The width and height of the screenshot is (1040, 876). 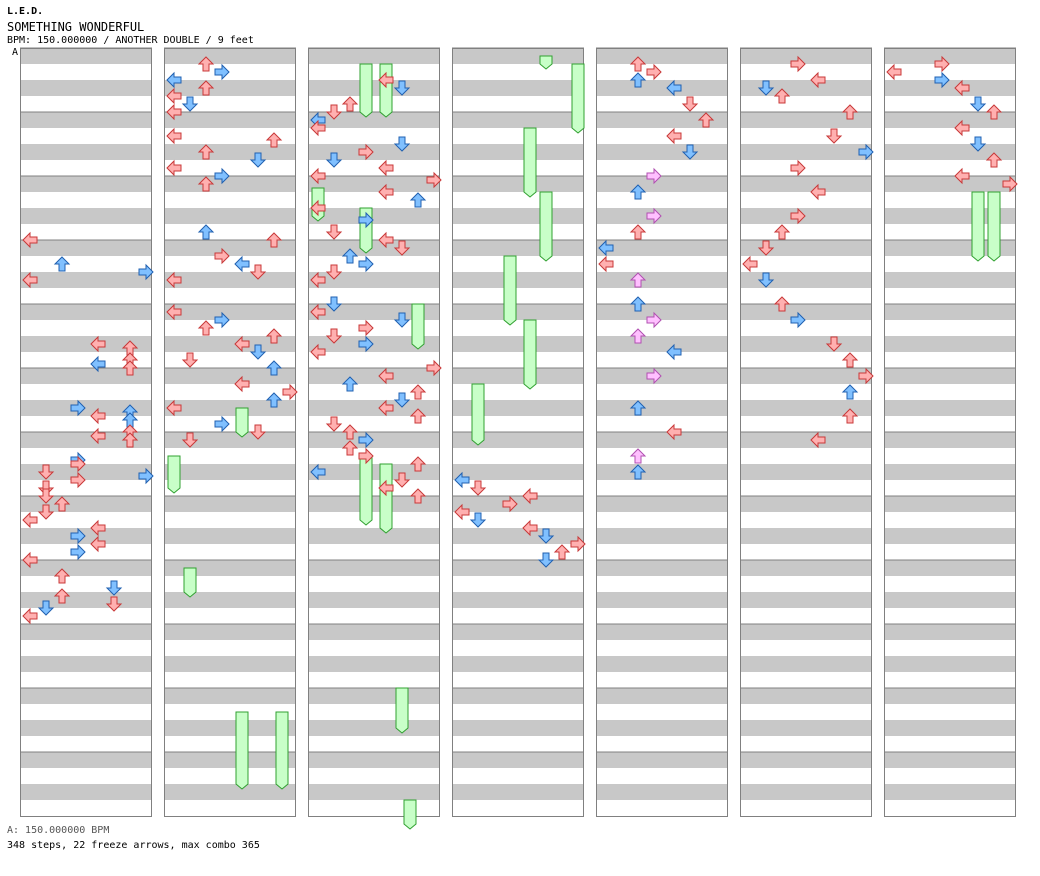 I want to click on bpm-legend: A: 150.000000 BPM, so click(x=58, y=830).